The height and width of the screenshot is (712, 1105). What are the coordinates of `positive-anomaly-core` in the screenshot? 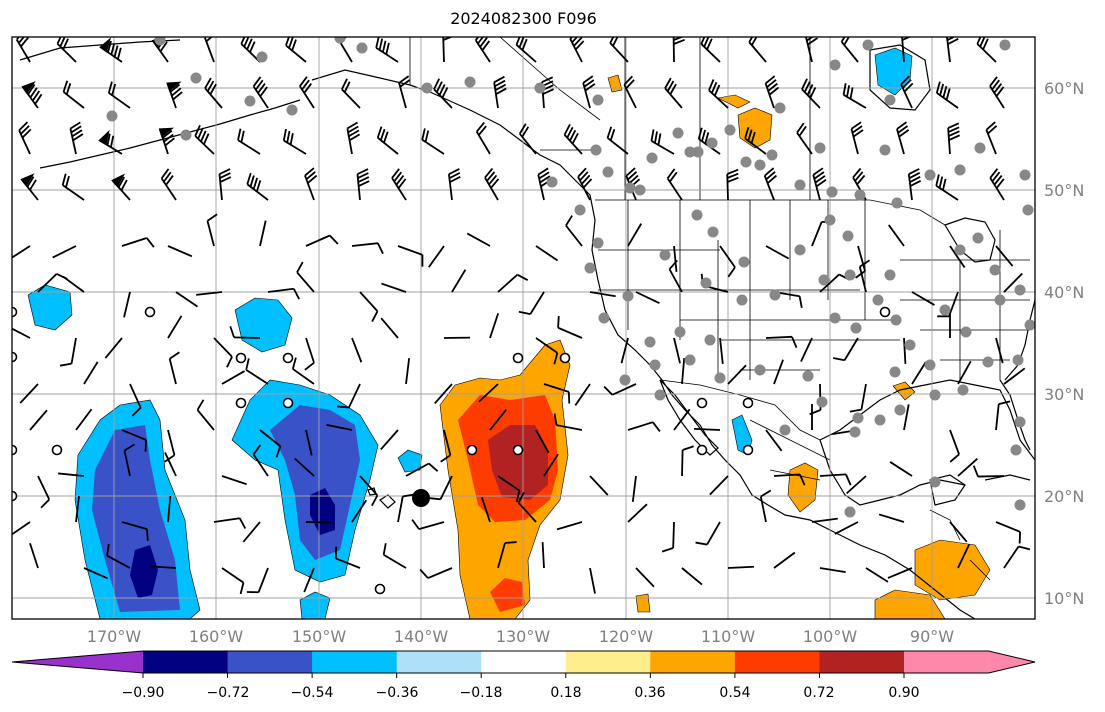 It's located at (518, 462).